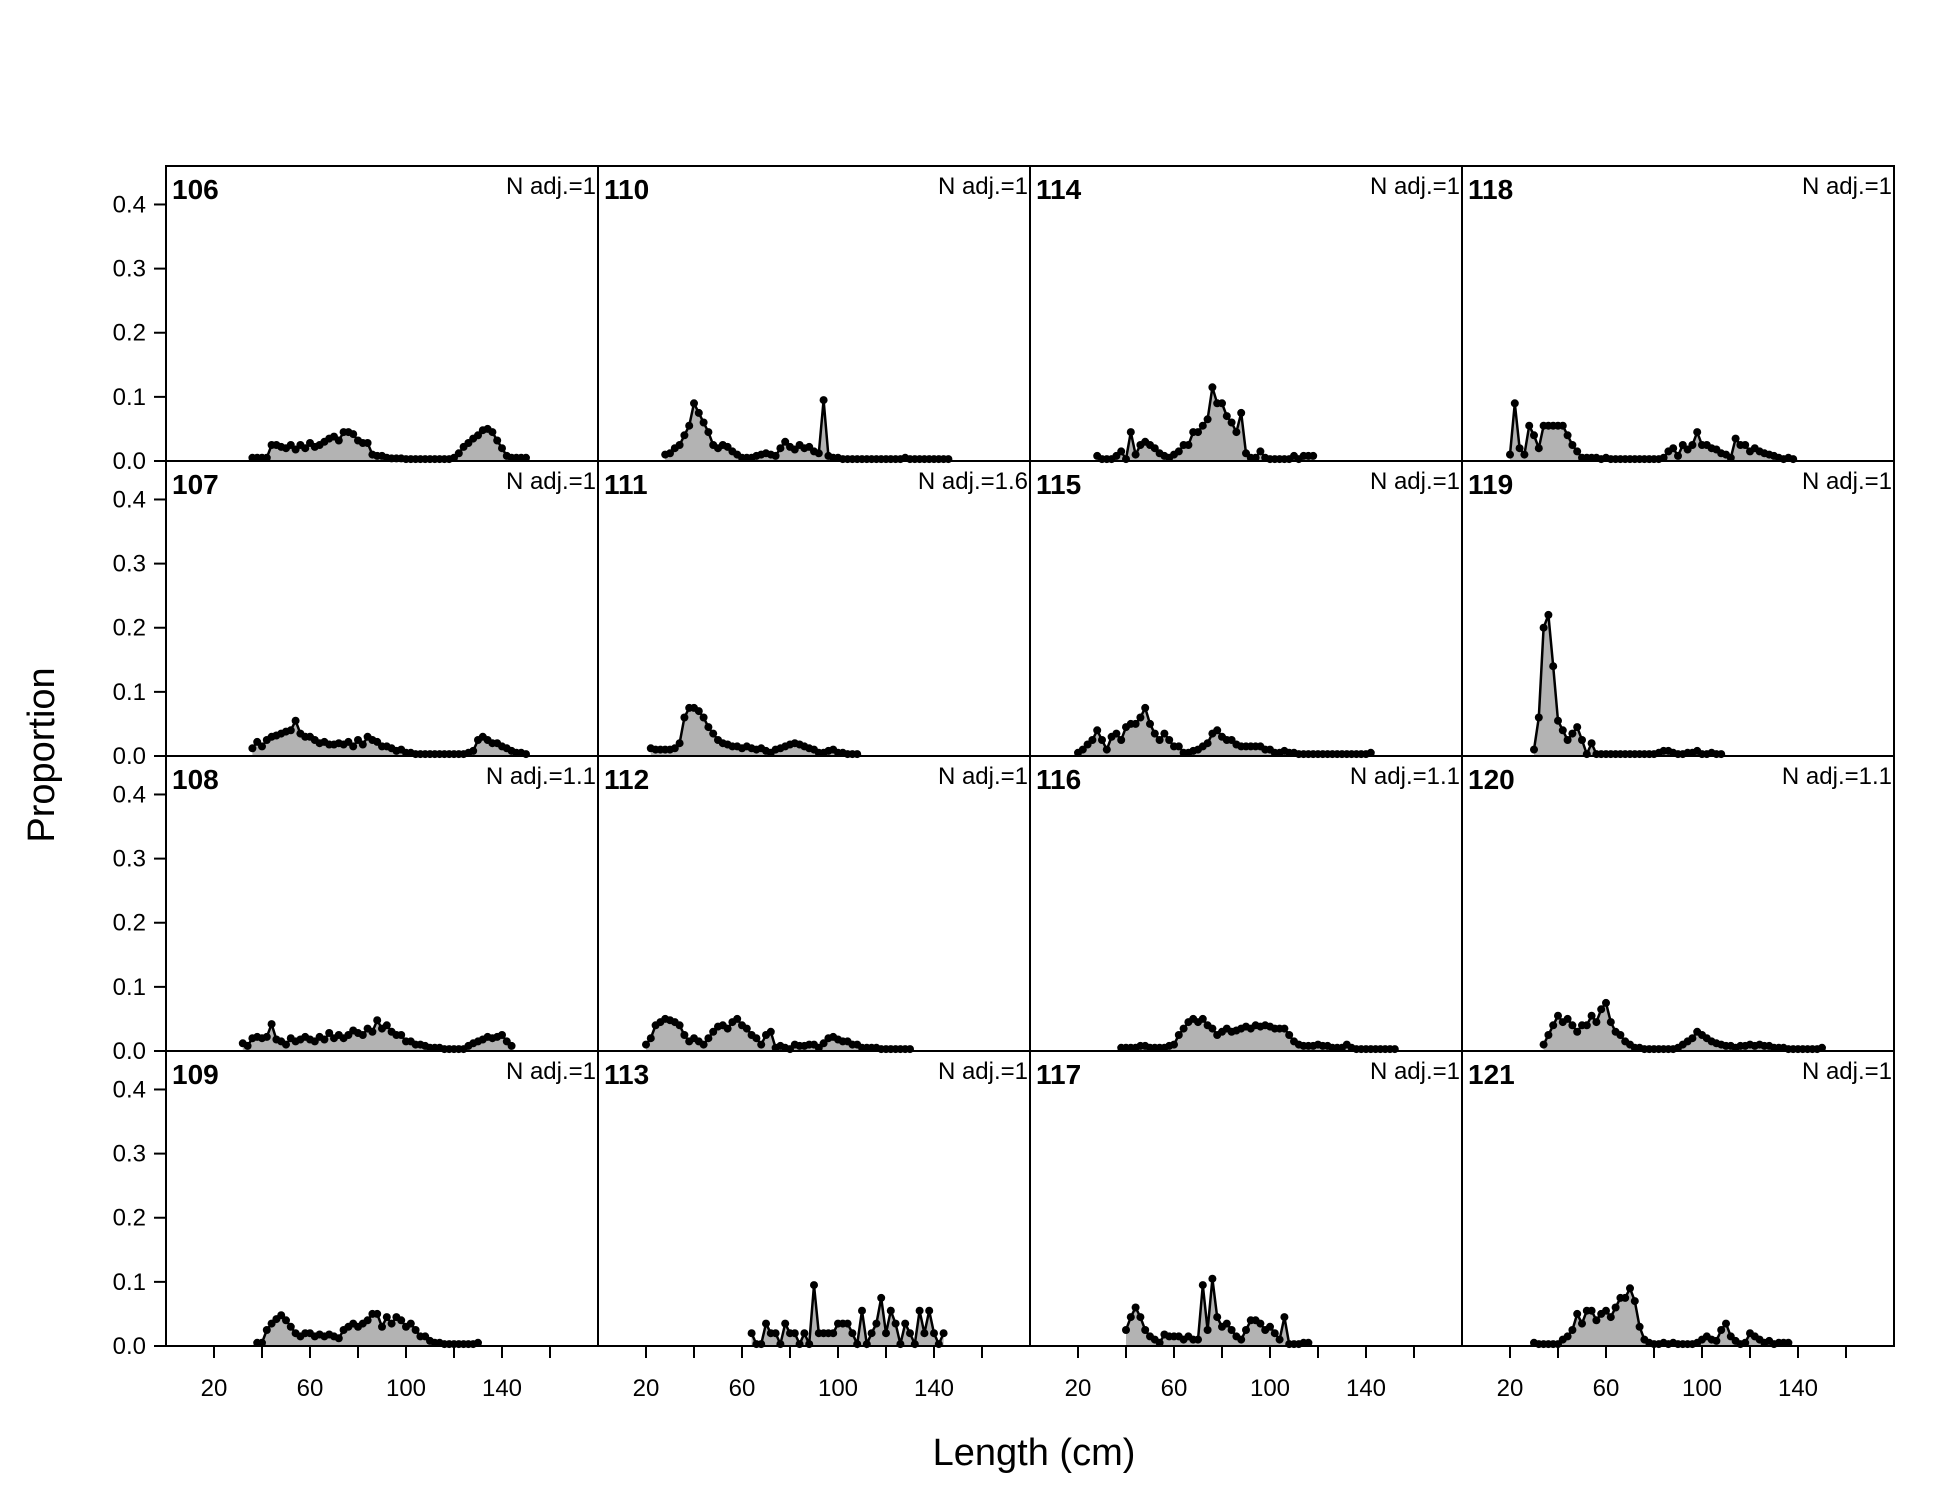 This screenshot has width=1950, height=1500. What do you see at coordinates (1258, 1034) in the screenshot?
I see `panel-116-area` at bounding box center [1258, 1034].